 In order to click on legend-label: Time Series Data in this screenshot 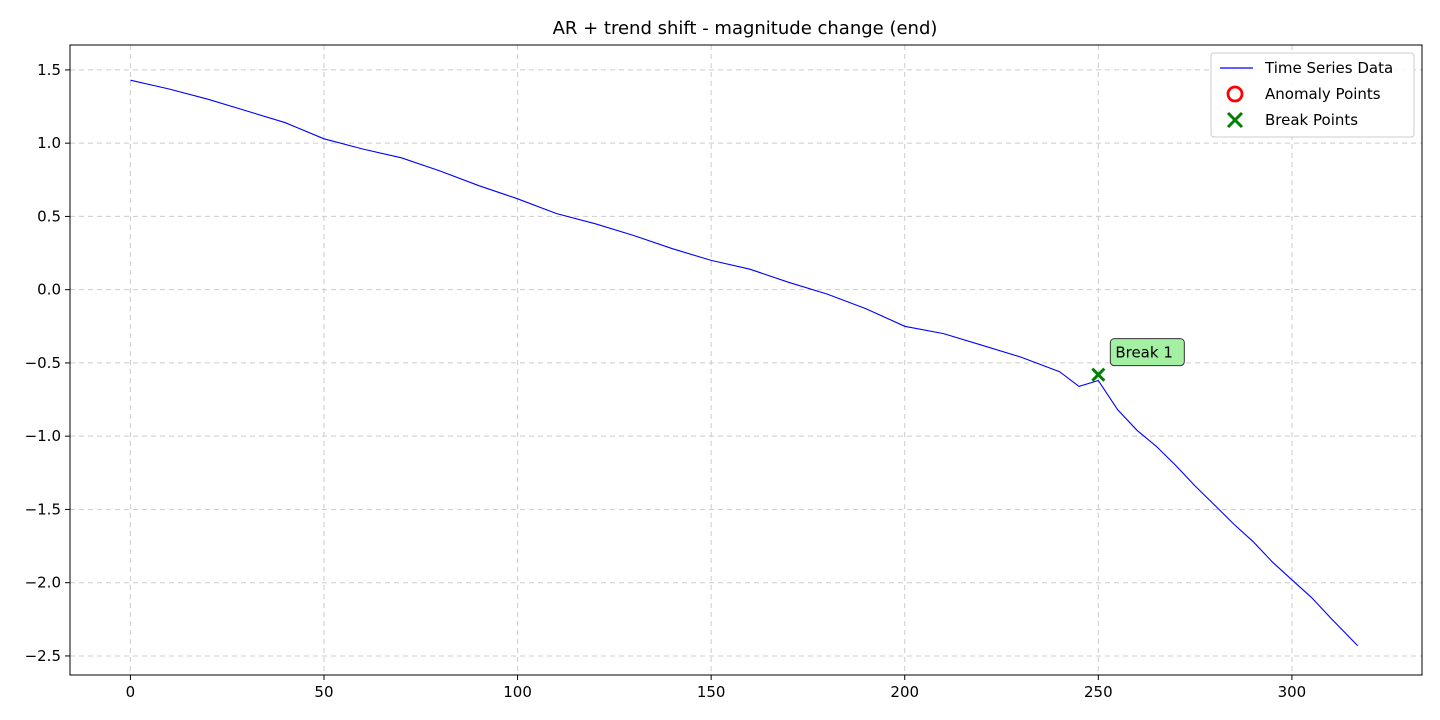, I will do `click(1328, 68)`.